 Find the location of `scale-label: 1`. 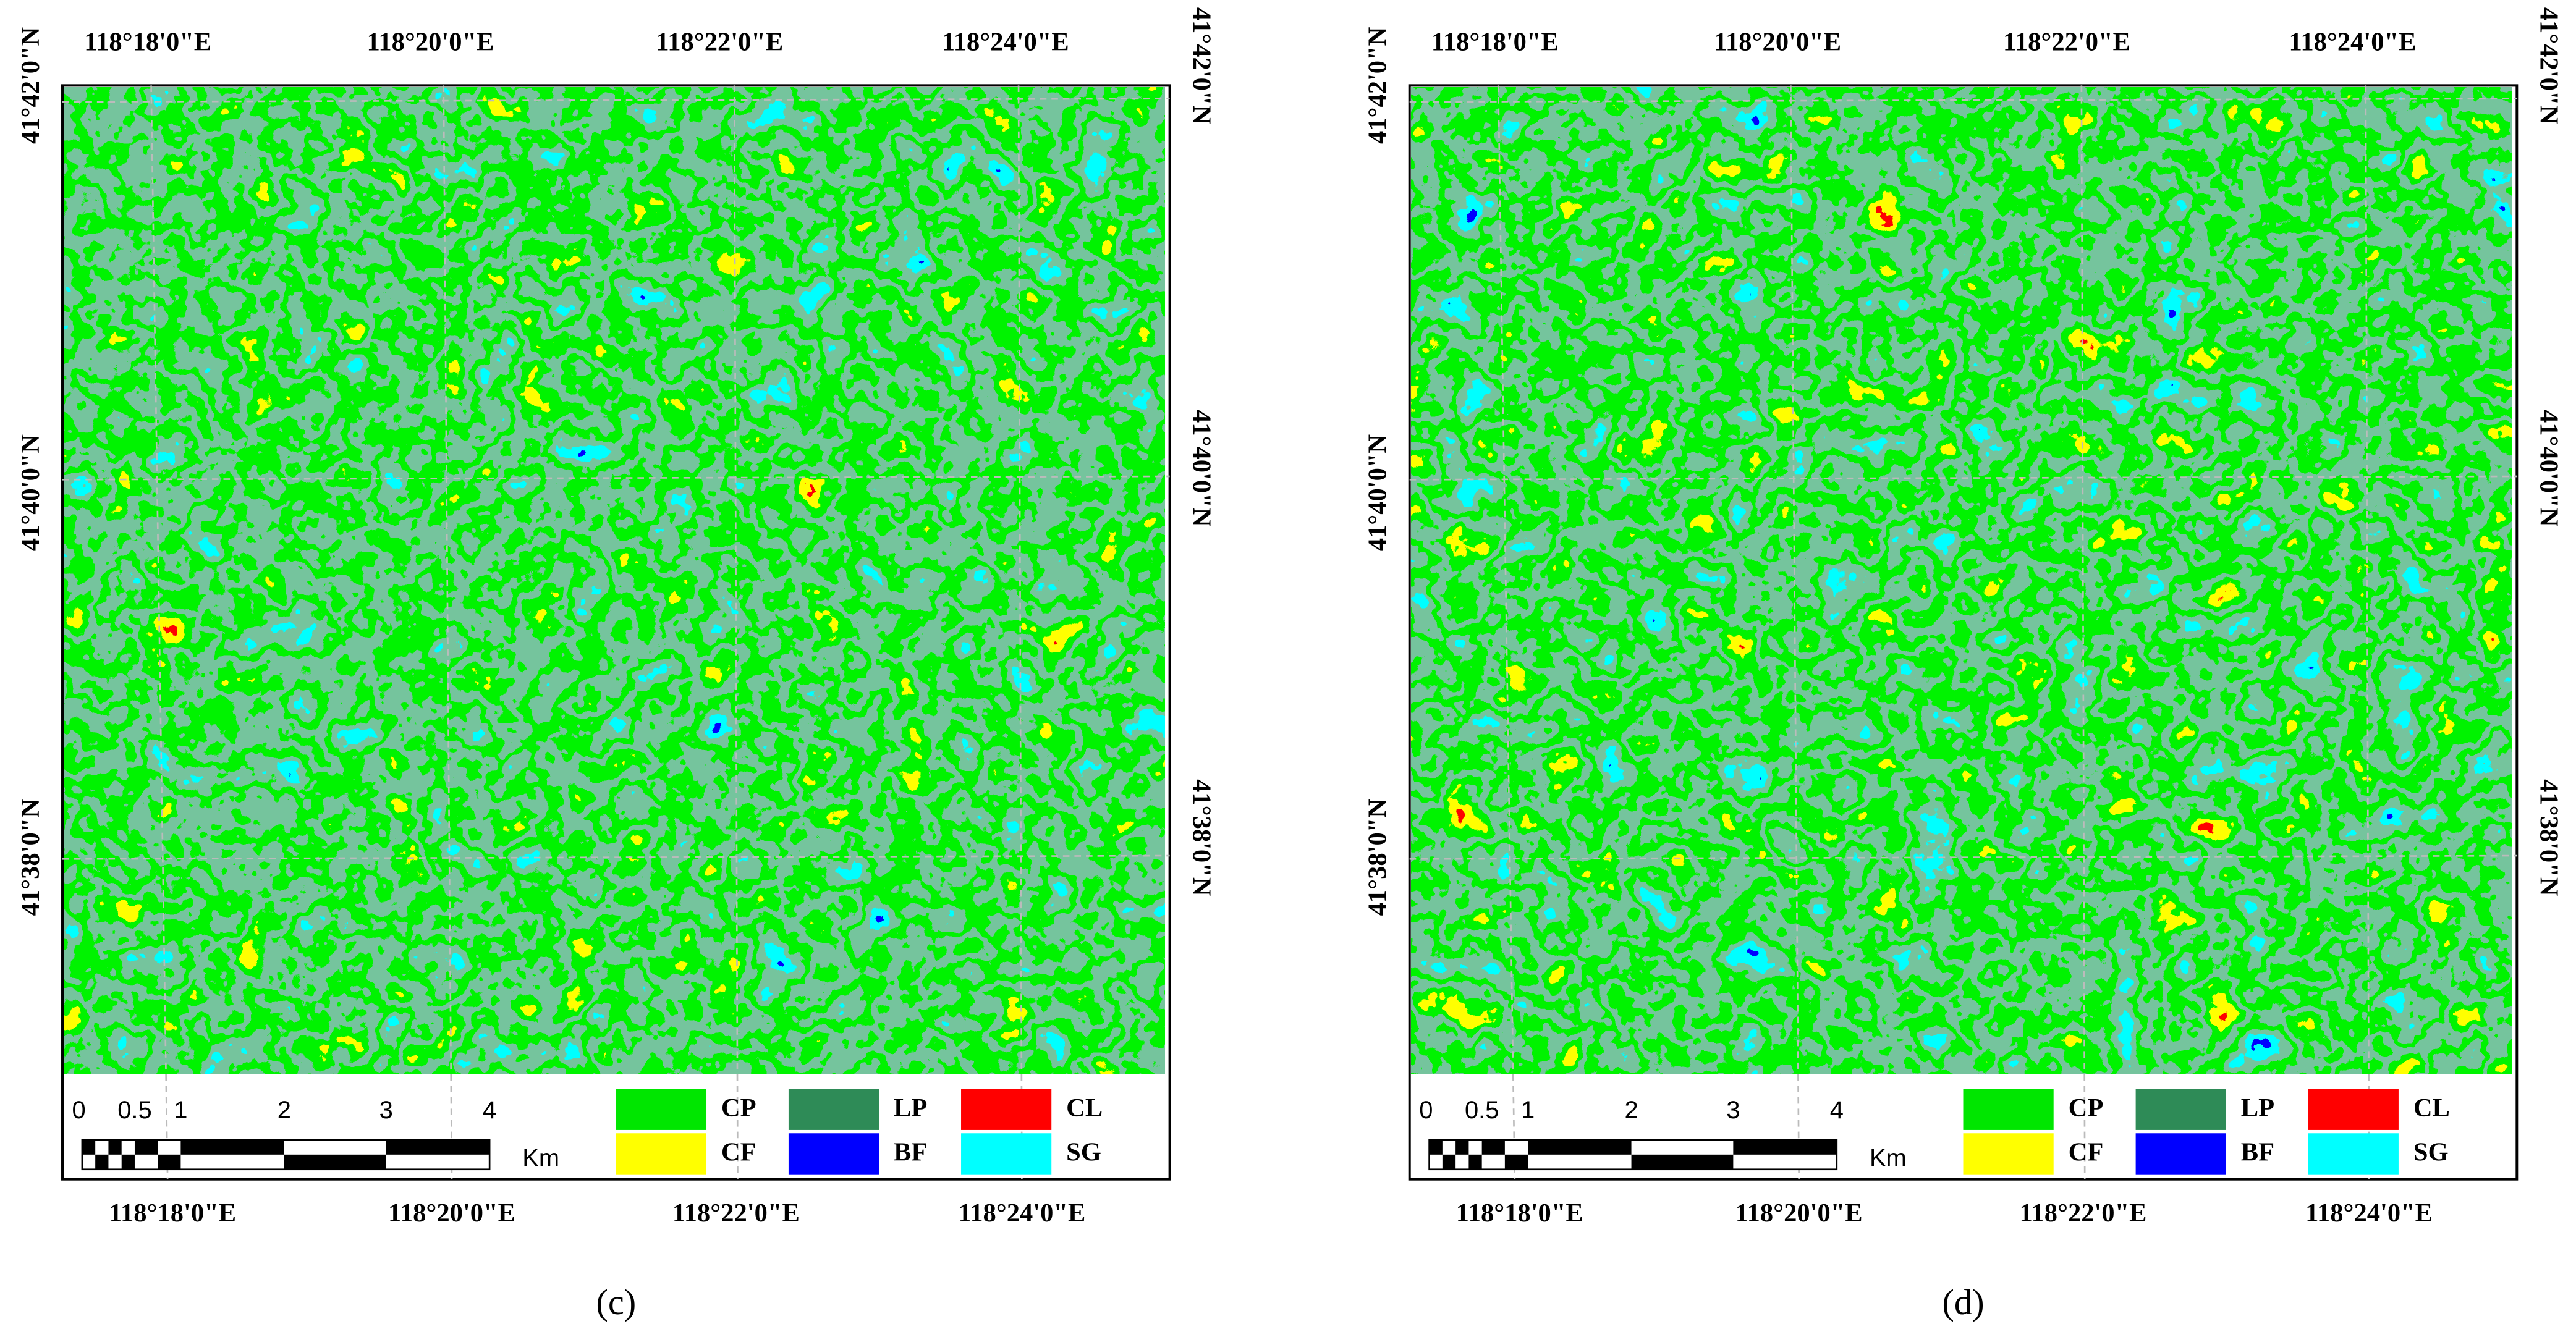

scale-label: 1 is located at coordinates (180, 1110).